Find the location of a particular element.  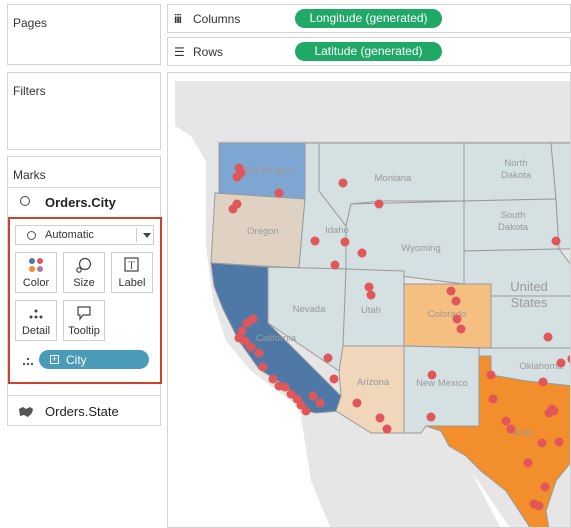

layer-name: Orders.State is located at coordinates (82, 411).